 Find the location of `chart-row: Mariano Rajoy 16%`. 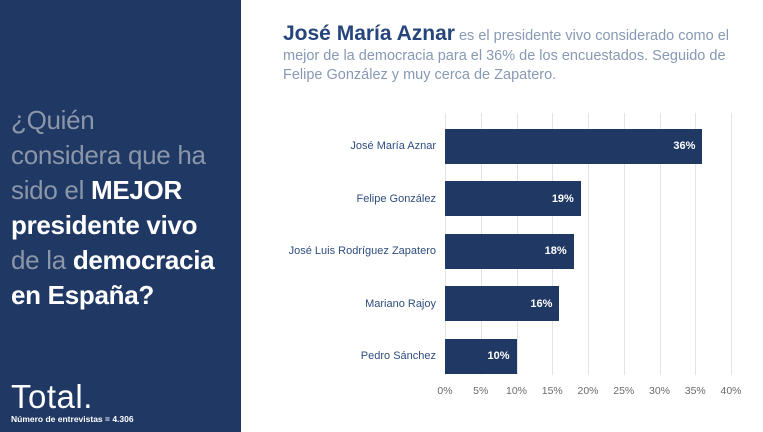

chart-row: Mariano Rajoy 16% is located at coordinates (502, 304).